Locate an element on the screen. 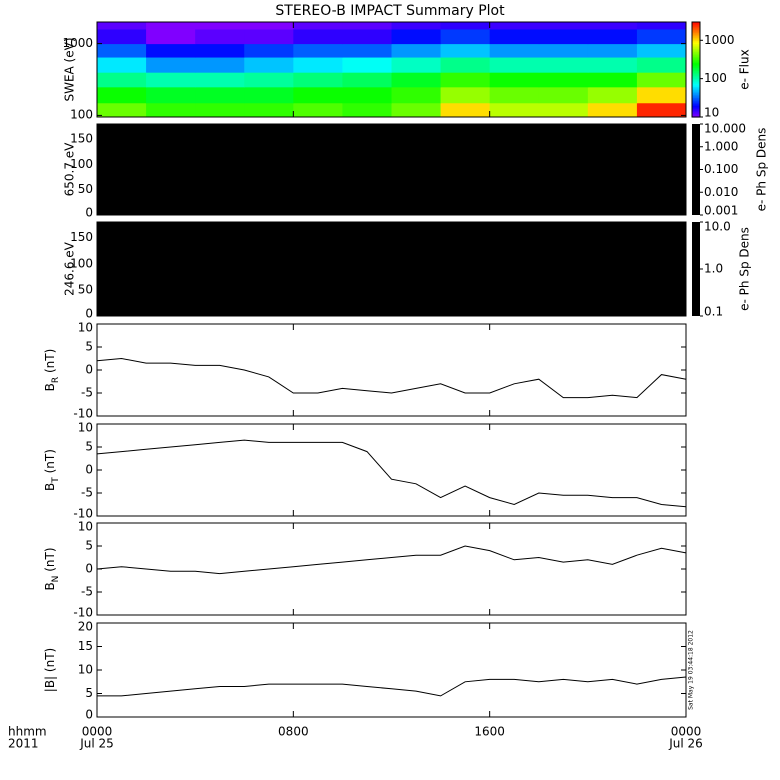 This screenshot has width=780, height=780. y-tick-label: 15 is located at coordinates (85, 646).